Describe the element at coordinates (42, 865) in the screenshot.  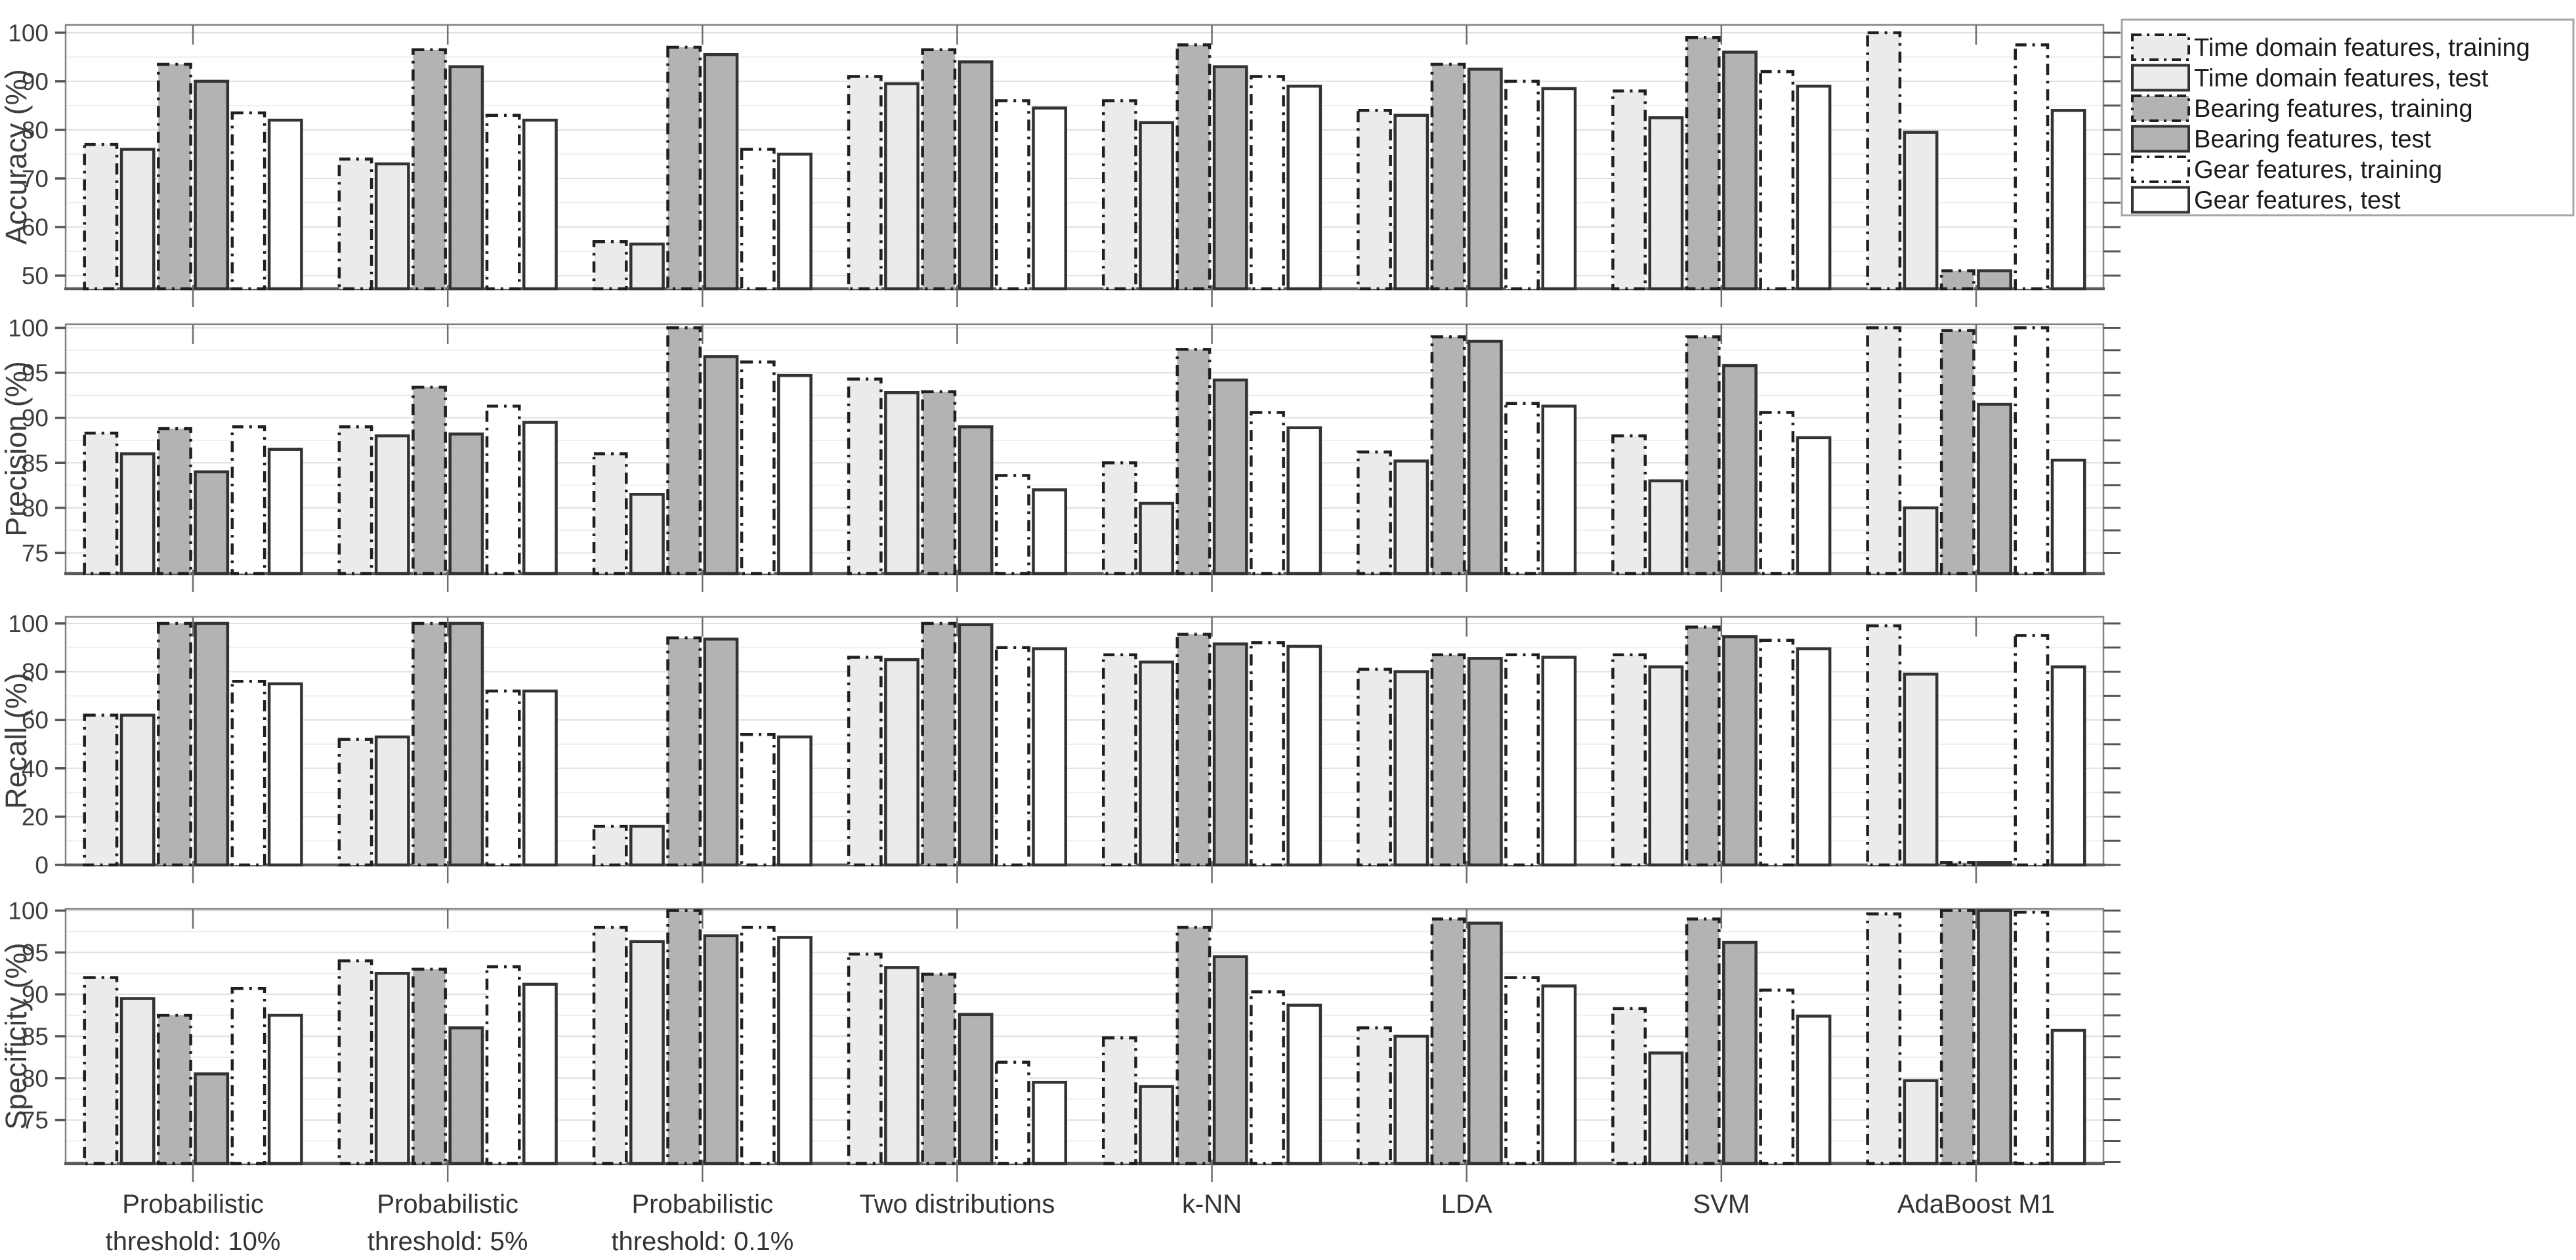
I see `y-tick-label: 0` at that location.